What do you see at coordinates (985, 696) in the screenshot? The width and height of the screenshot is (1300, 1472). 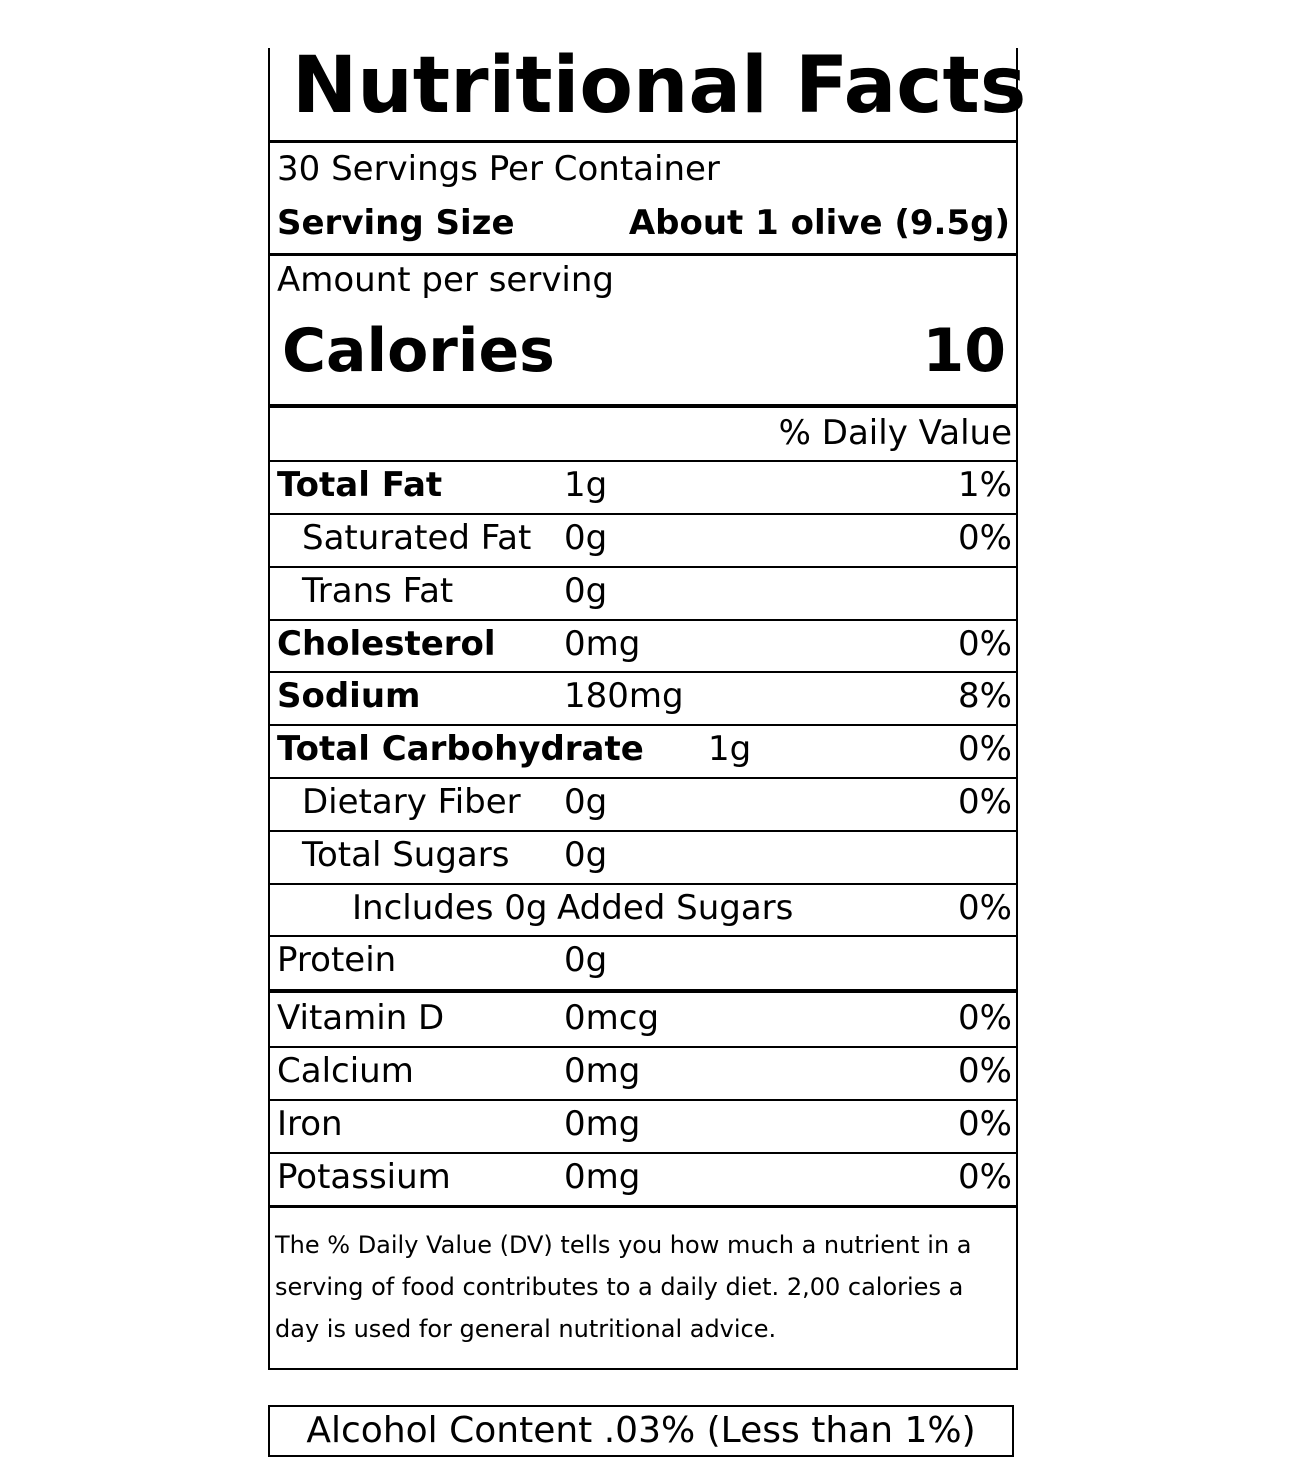 I see `nutrient-daily-value: 8%` at bounding box center [985, 696].